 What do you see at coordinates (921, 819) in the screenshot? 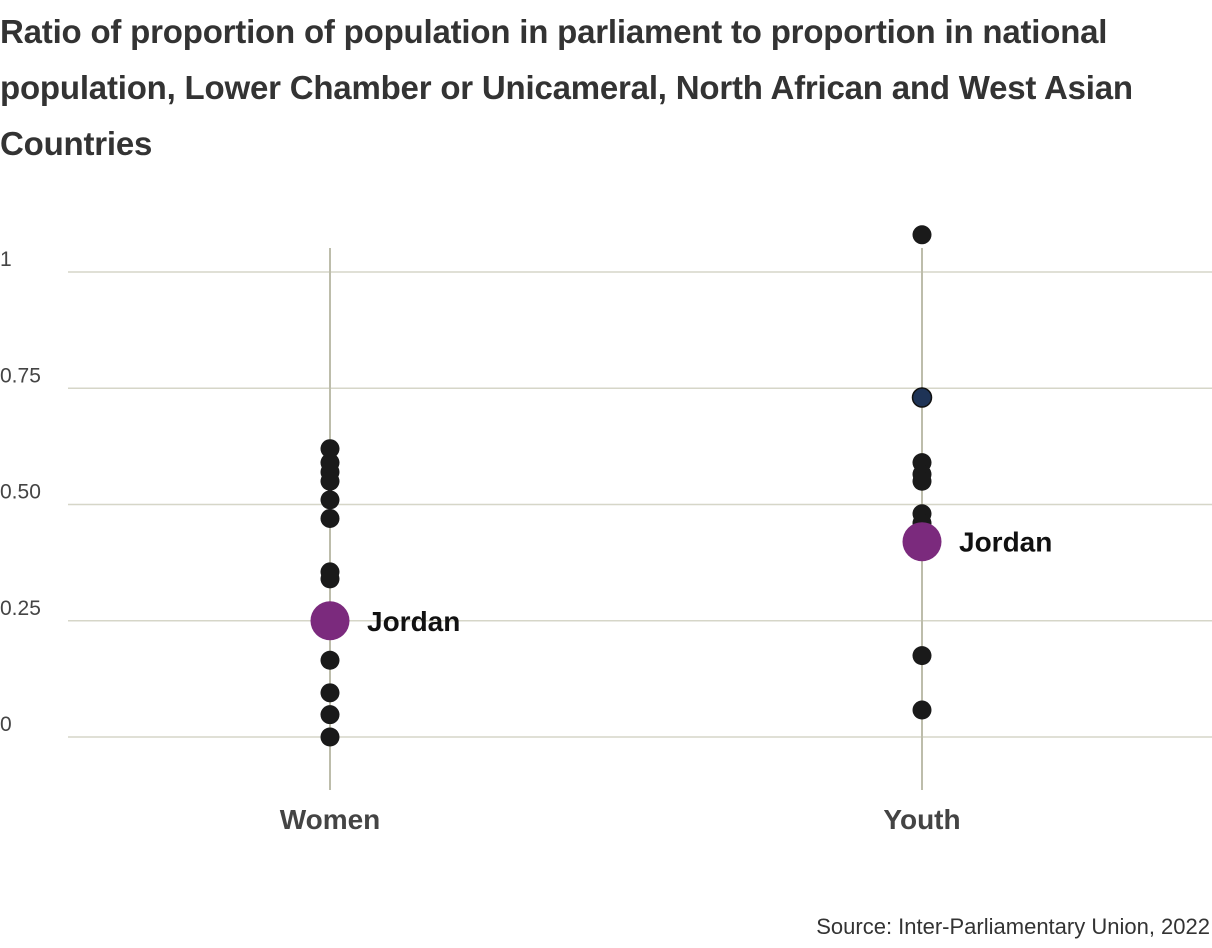
I see `category-label: Youth` at bounding box center [921, 819].